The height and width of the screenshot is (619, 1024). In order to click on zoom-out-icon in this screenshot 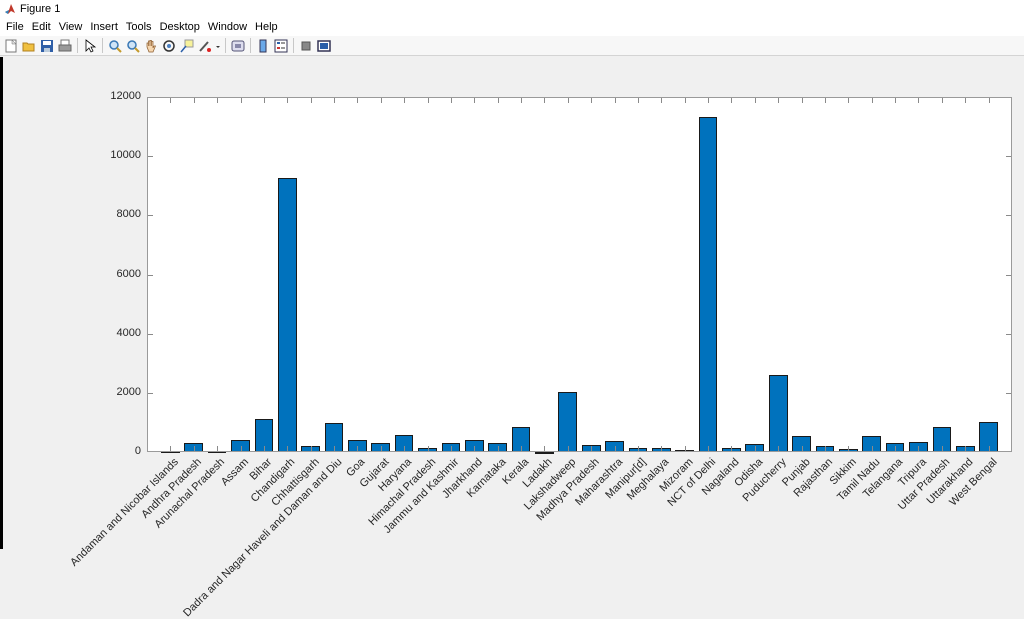, I will do `click(133, 46)`.